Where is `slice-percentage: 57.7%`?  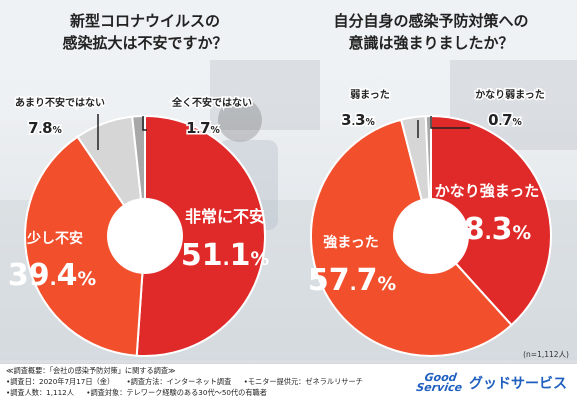
slice-percentage: 57.7% is located at coordinates (352, 280).